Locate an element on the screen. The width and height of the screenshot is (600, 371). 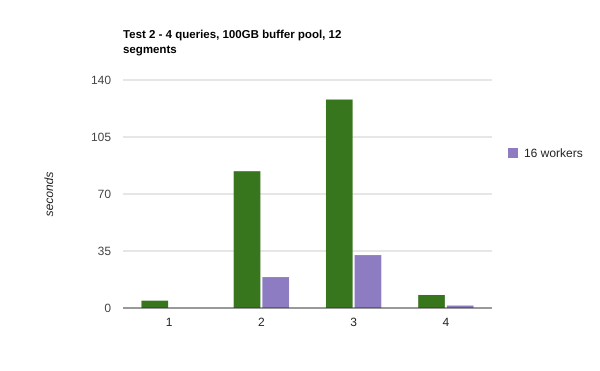
y-tick-label: 35 is located at coordinates (105, 251).